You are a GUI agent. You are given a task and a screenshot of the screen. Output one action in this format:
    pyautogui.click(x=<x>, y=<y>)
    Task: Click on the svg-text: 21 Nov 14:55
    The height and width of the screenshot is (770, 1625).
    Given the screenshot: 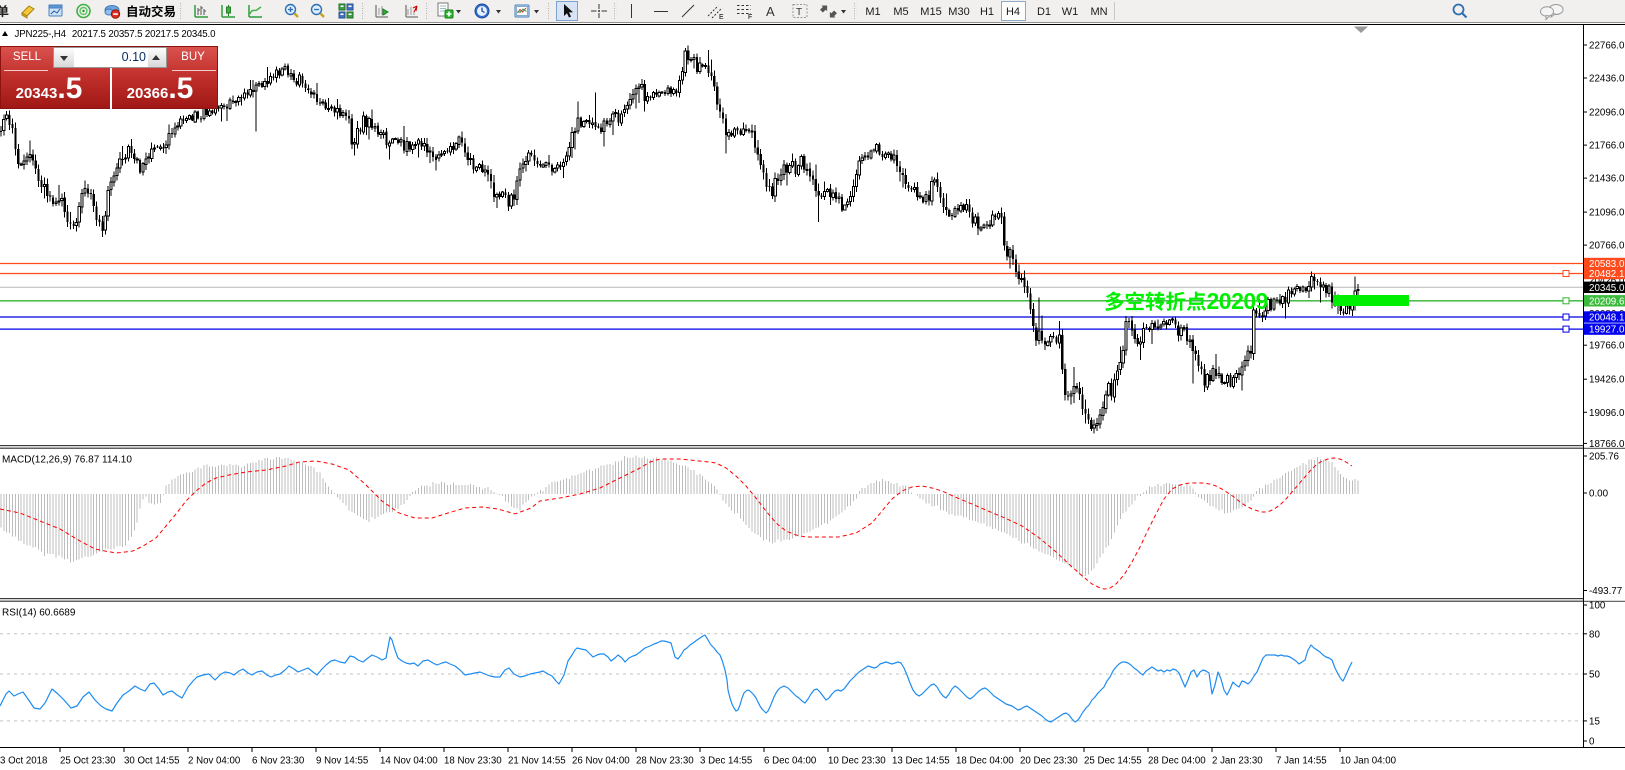 What is the action you would take?
    pyautogui.click(x=537, y=761)
    